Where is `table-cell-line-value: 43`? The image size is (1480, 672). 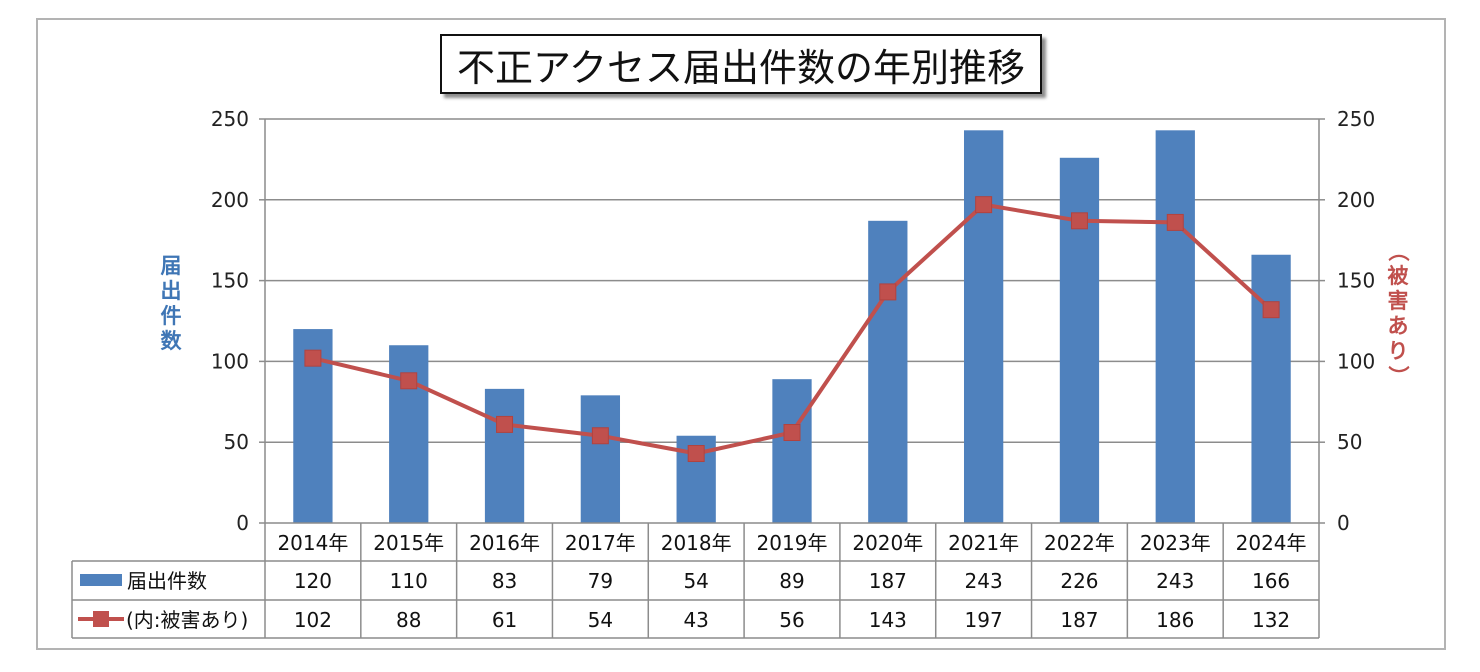 table-cell-line-value: 43 is located at coordinates (695, 620).